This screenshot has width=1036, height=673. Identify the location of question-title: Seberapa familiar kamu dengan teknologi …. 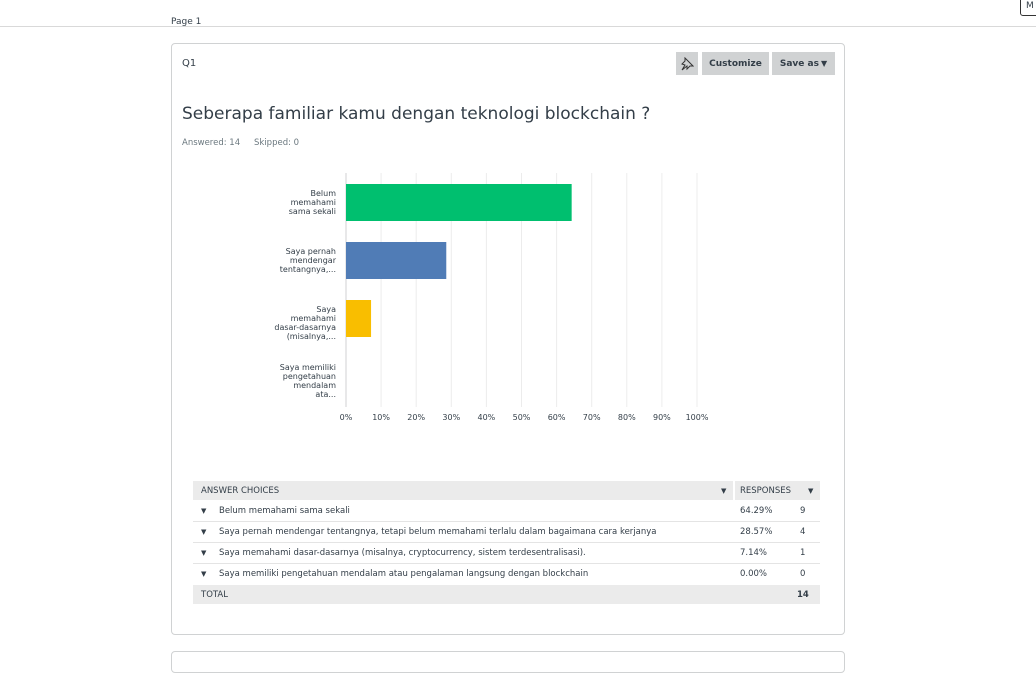
(416, 114).